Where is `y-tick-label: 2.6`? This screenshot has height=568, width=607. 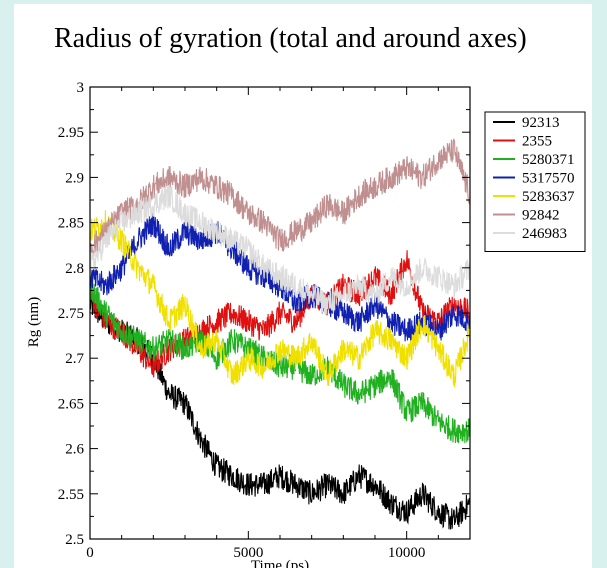
y-tick-label: 2.6 is located at coordinates (74, 450).